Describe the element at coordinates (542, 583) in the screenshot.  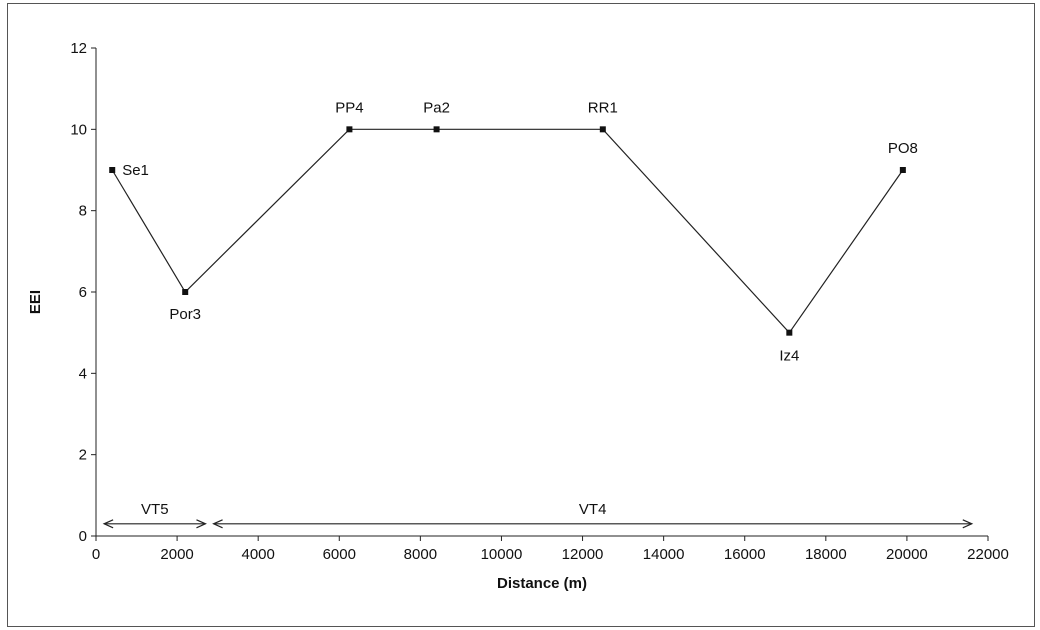
I see `x-axis-title: Distance (m)` at that location.